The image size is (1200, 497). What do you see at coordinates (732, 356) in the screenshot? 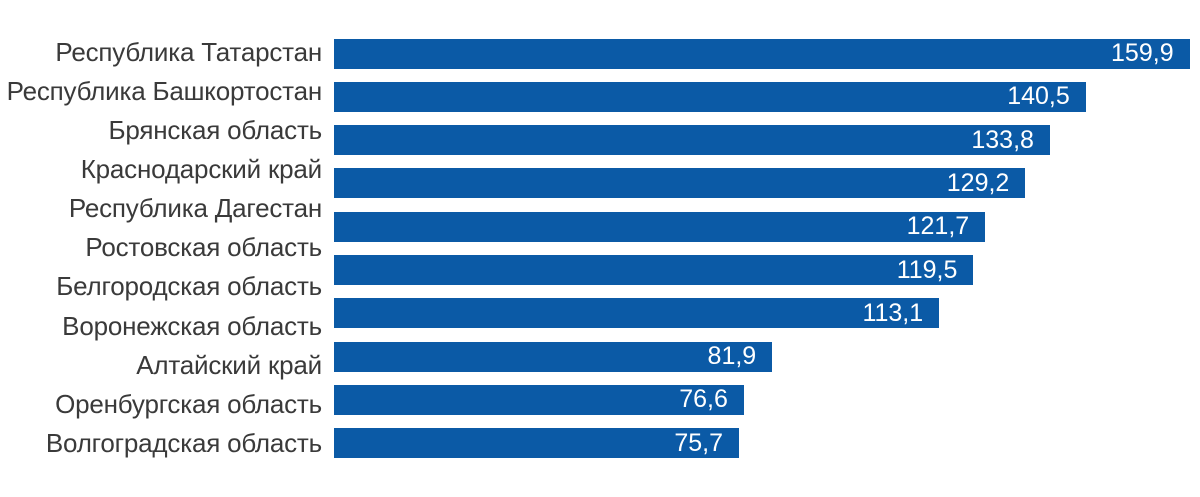
I see `bar-value-label: 81,9` at bounding box center [732, 356].